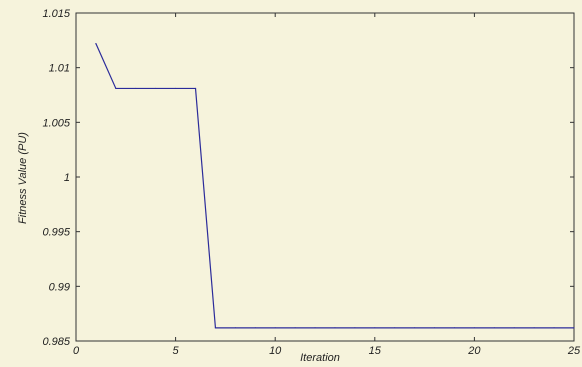  I want to click on y-tick-label: 1.015, so click(56, 14).